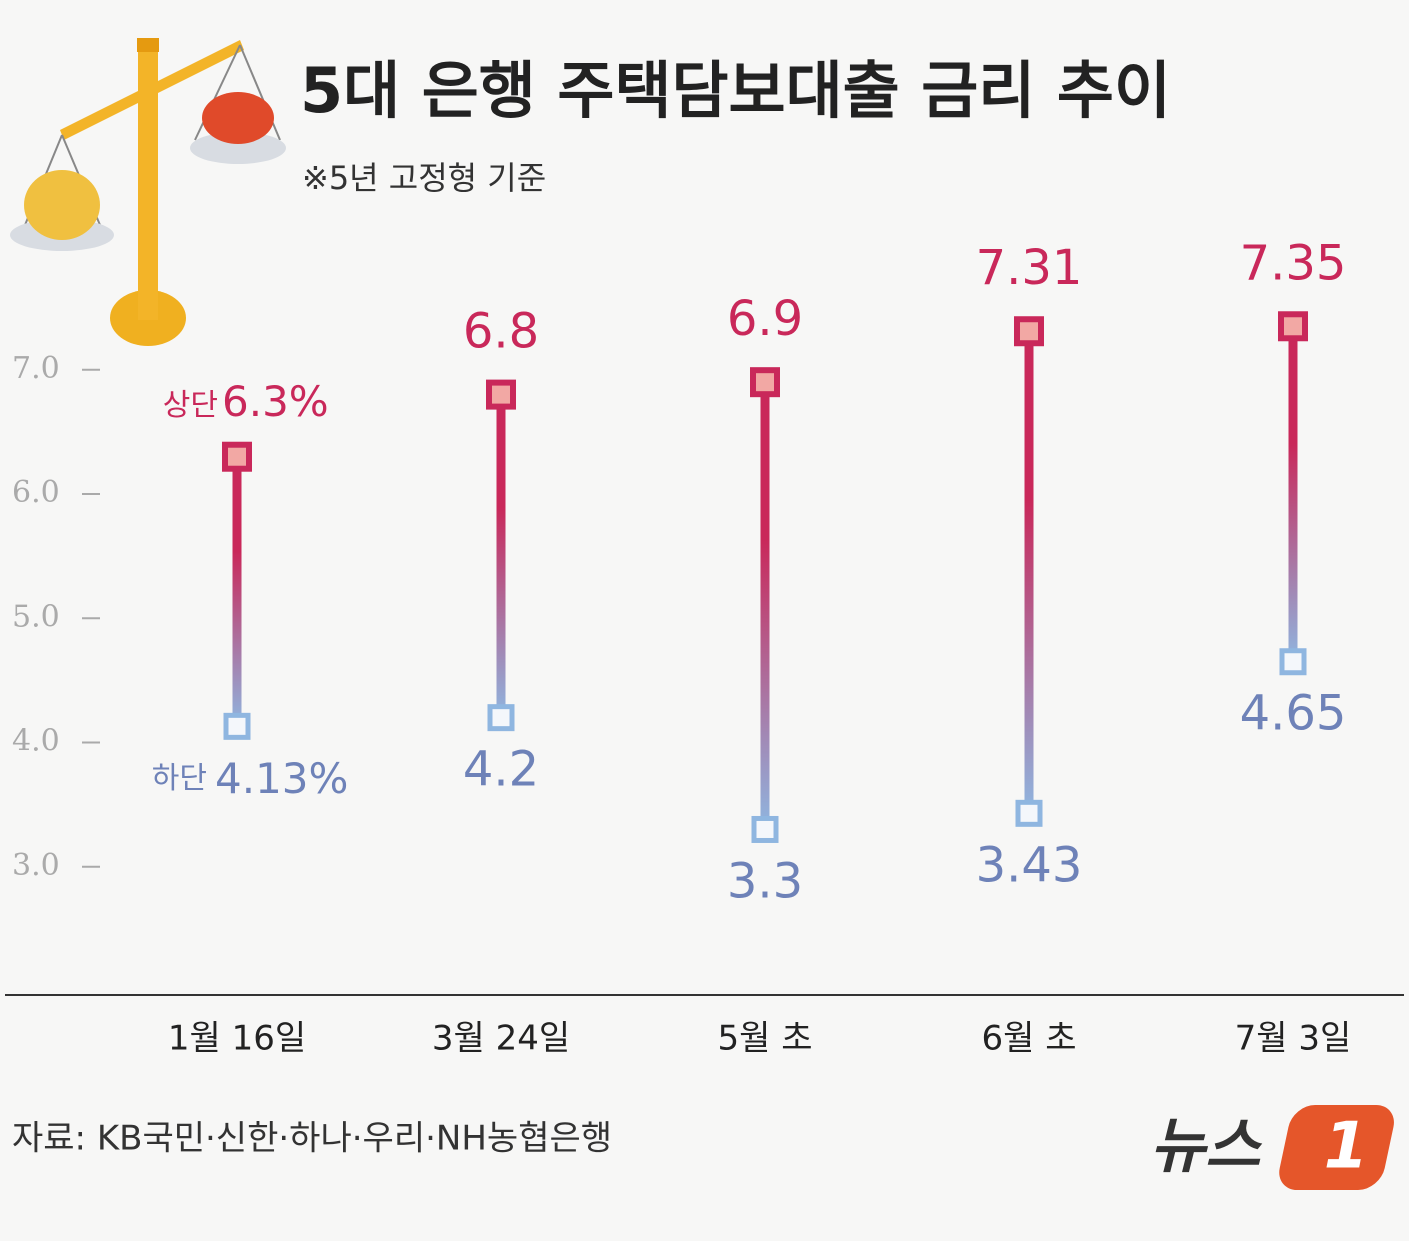 The width and height of the screenshot is (1409, 1241). I want to click on logo-badge, so click(1336, 1147).